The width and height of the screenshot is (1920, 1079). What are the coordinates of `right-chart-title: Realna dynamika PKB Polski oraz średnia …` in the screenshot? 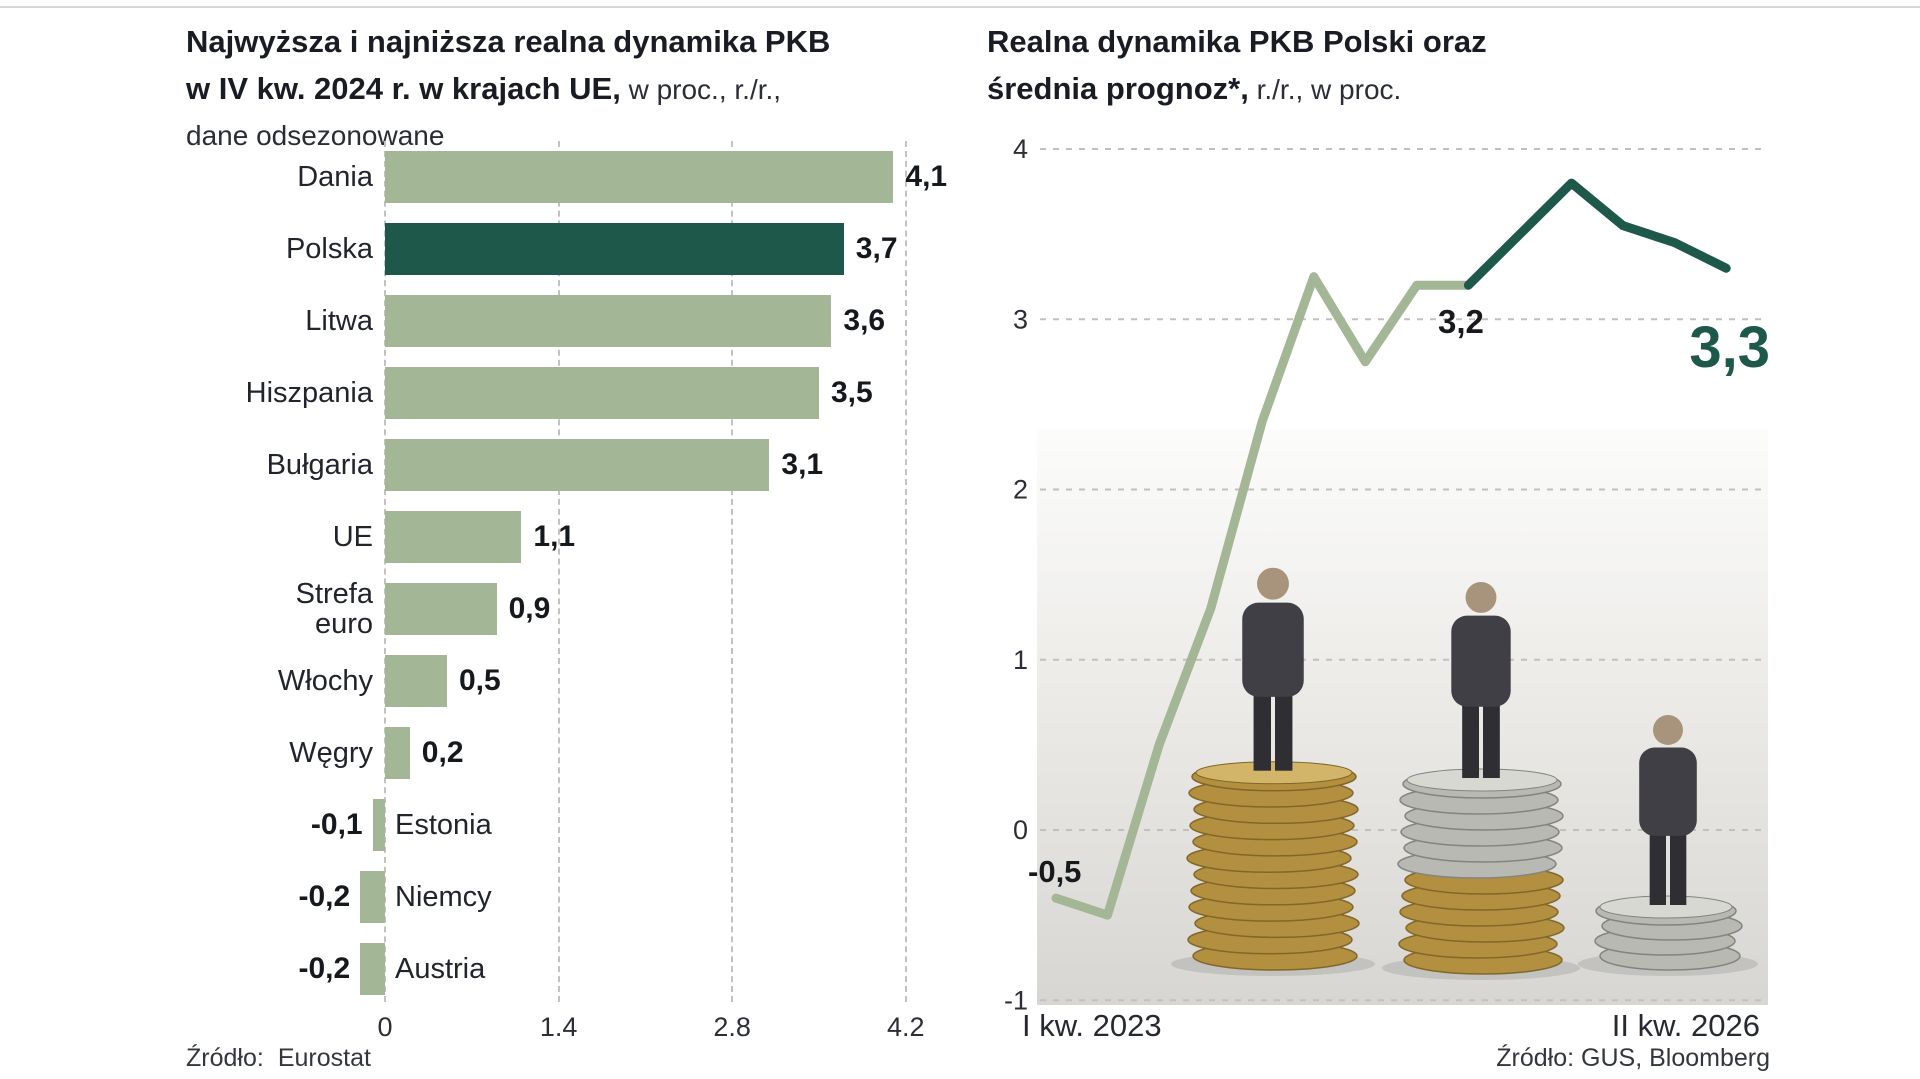 It's located at (1237, 67).